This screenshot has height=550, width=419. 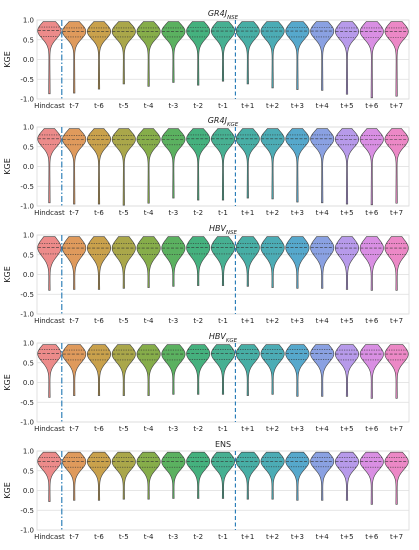 I want to click on panel-title: GR4JKGE, so click(x=223, y=122).